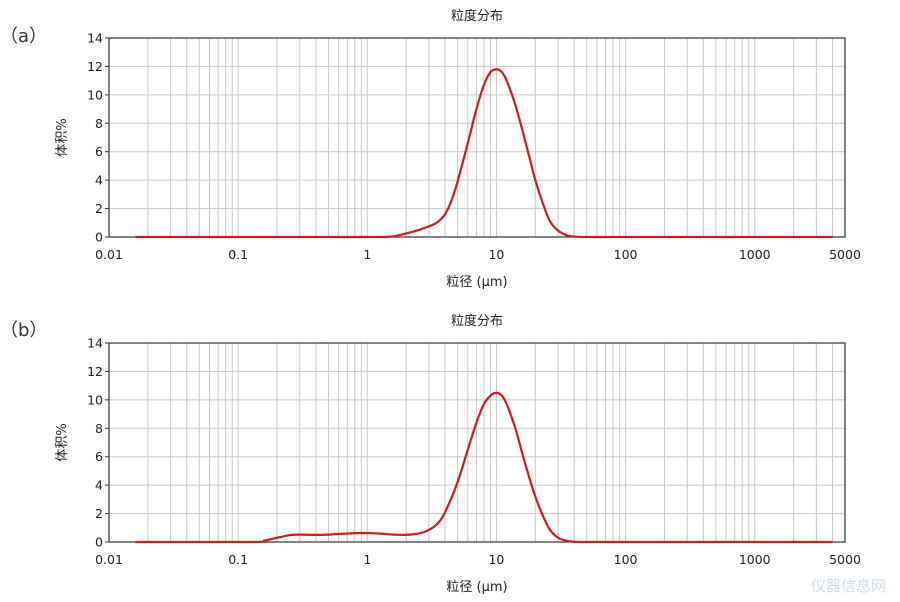 Image resolution: width=900 pixels, height=602 pixels. Describe the element at coordinates (95, 371) in the screenshot. I see `panel-b-ytick-label: 12` at that location.